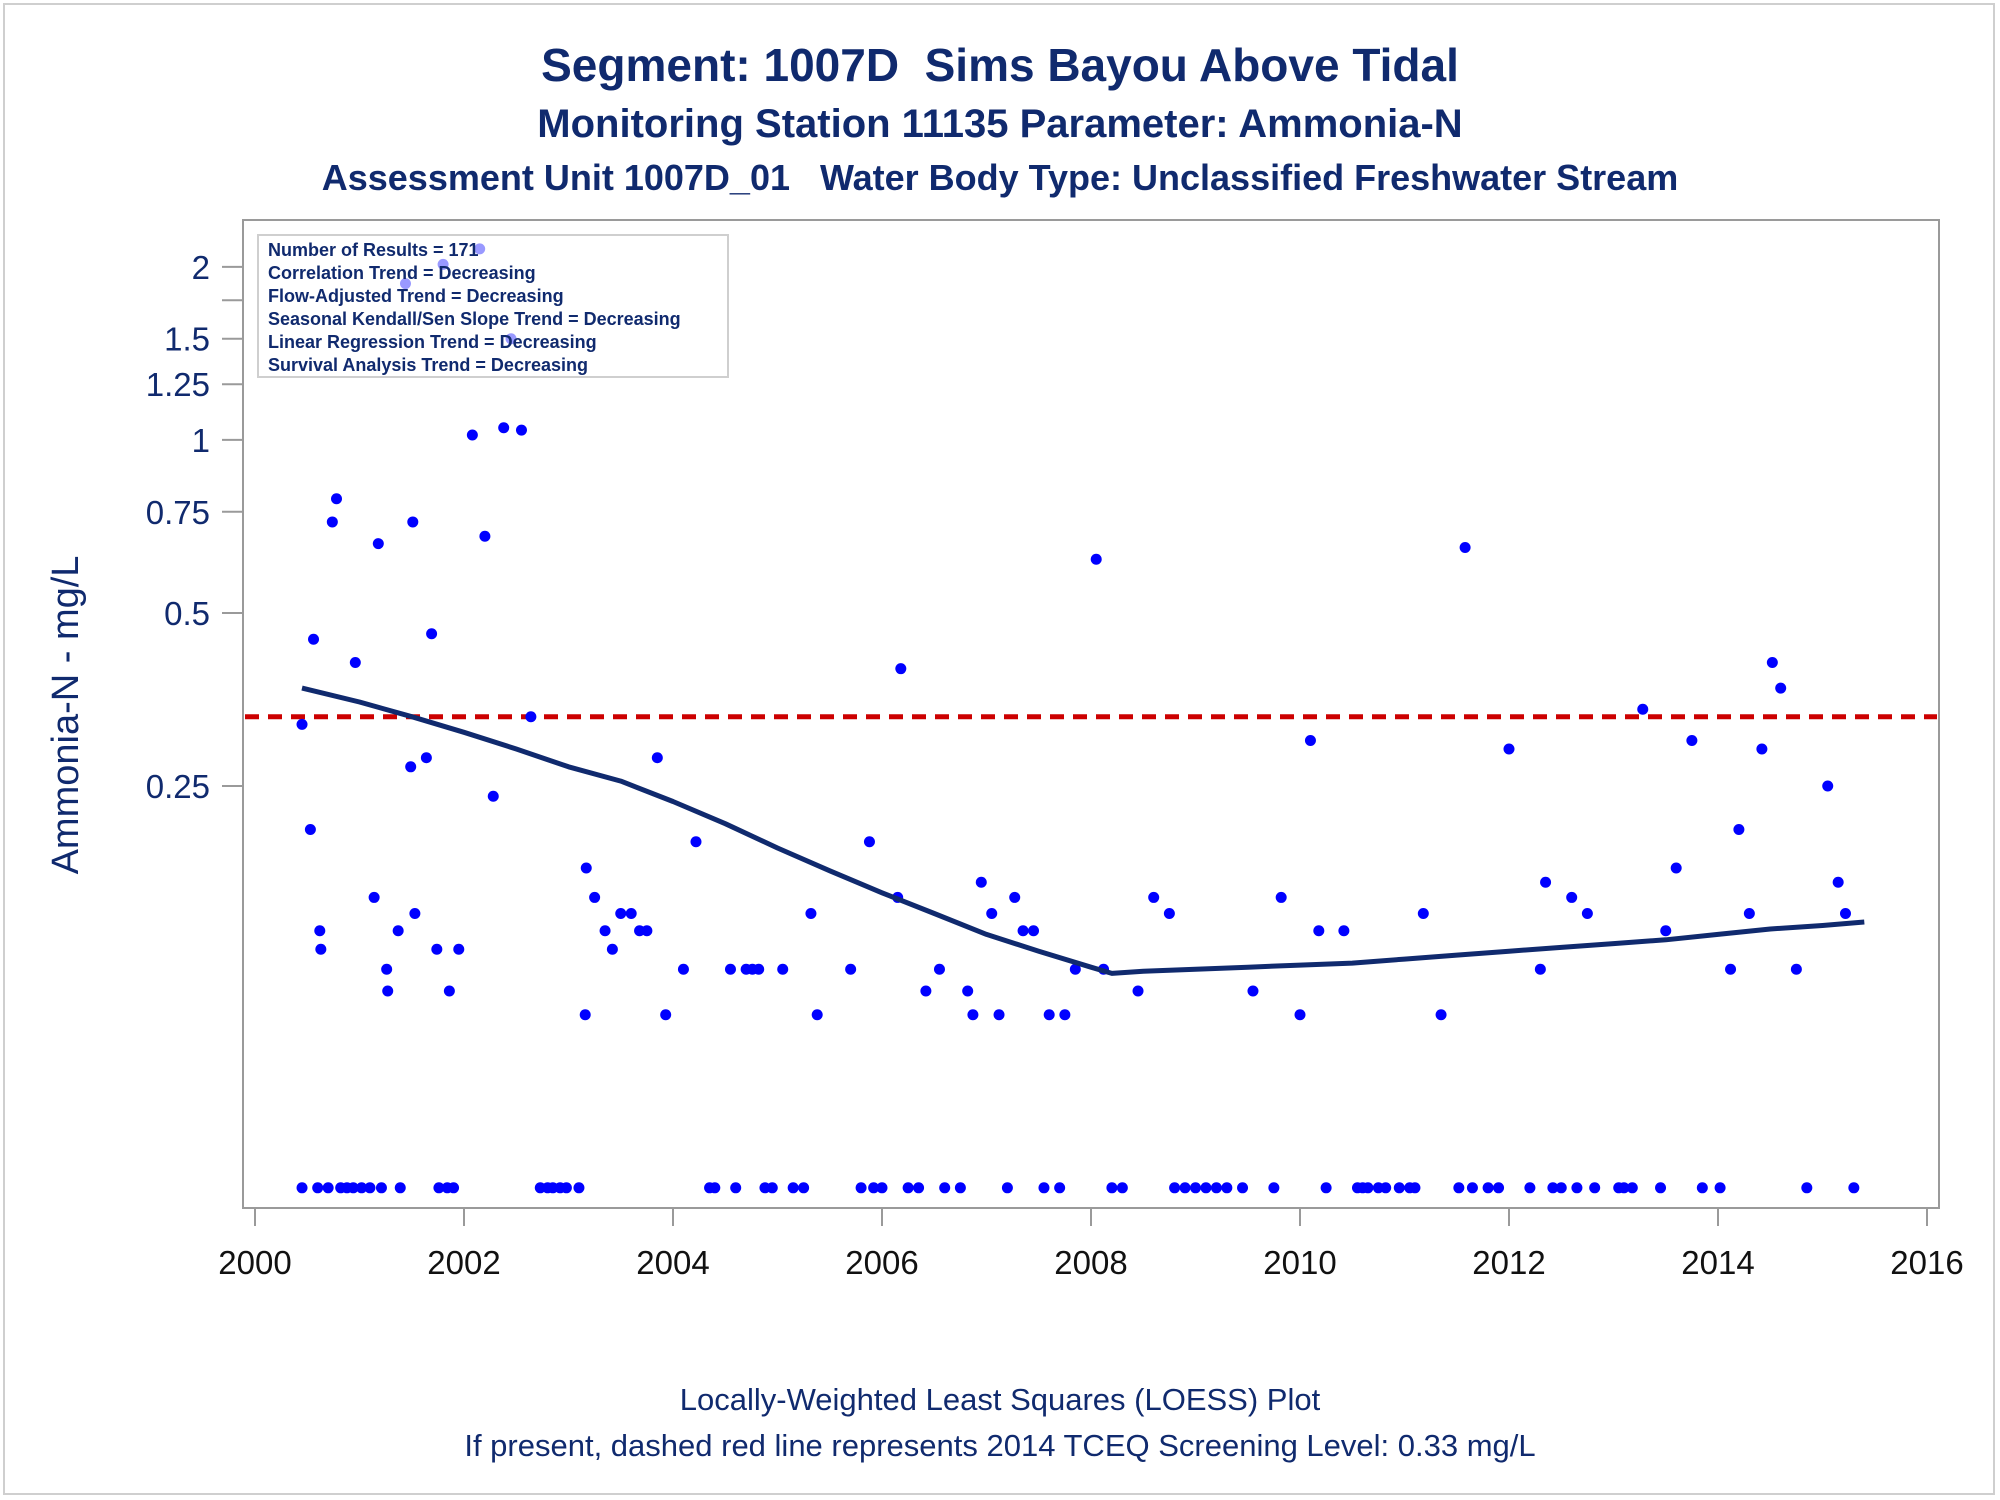 This screenshot has width=2000, height=1500. What do you see at coordinates (187, 613) in the screenshot?
I see `y-tick-label: 0.5` at bounding box center [187, 613].